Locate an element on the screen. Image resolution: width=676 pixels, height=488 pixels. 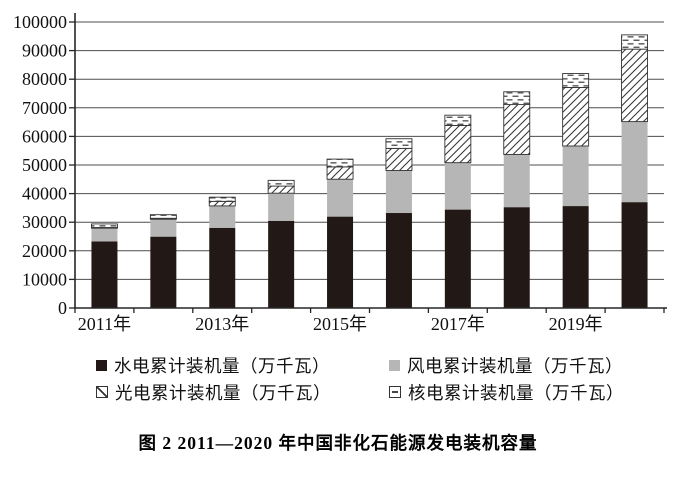
x-tick-label: 2017年 is located at coordinates (458, 324).